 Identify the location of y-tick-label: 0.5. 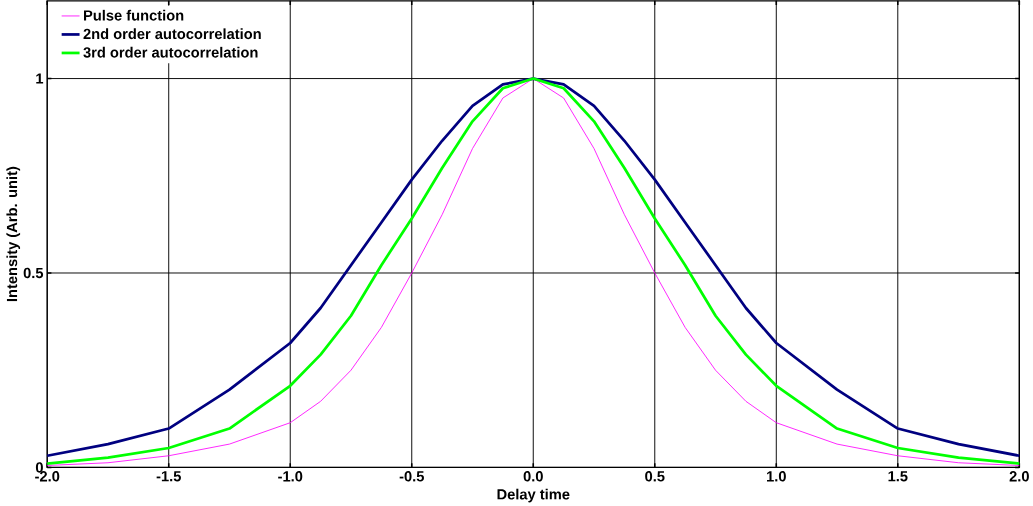
(33, 273).